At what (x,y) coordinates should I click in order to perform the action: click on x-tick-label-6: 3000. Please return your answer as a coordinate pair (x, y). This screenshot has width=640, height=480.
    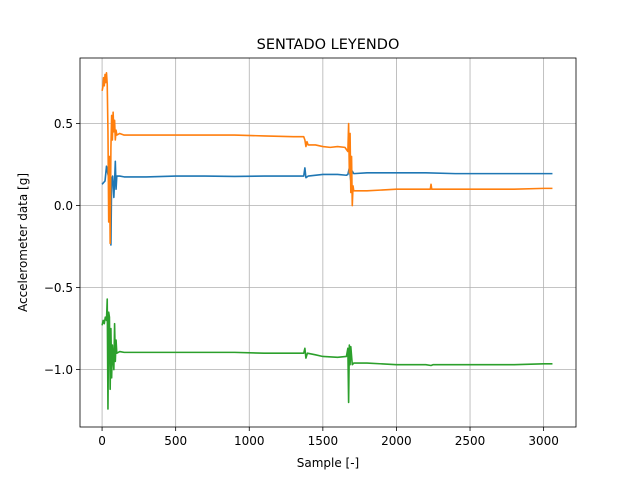
    Looking at the image, I should click on (543, 441).